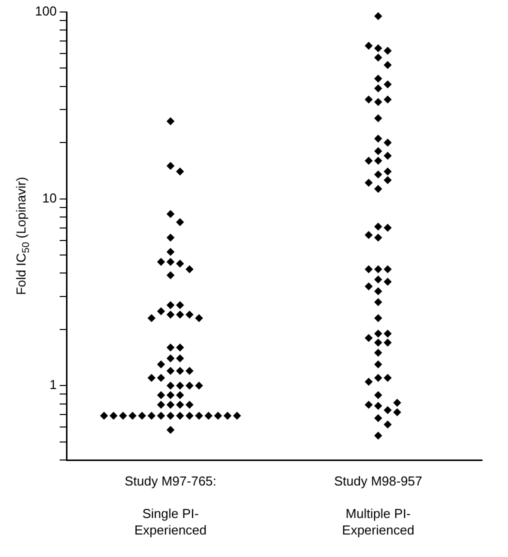  What do you see at coordinates (170, 506) in the screenshot?
I see `category-label: Study M97-765: Single PI- Experienced` at bounding box center [170, 506].